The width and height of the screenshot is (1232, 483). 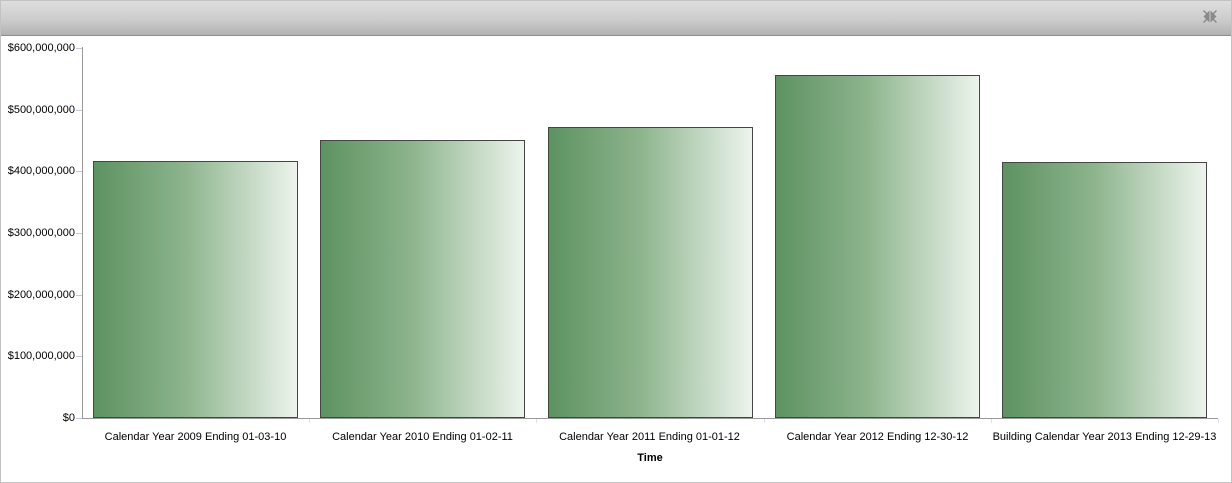 I want to click on x-axis-category-label: Calendar Year 2010 Ending 01-02-11, so click(x=422, y=437).